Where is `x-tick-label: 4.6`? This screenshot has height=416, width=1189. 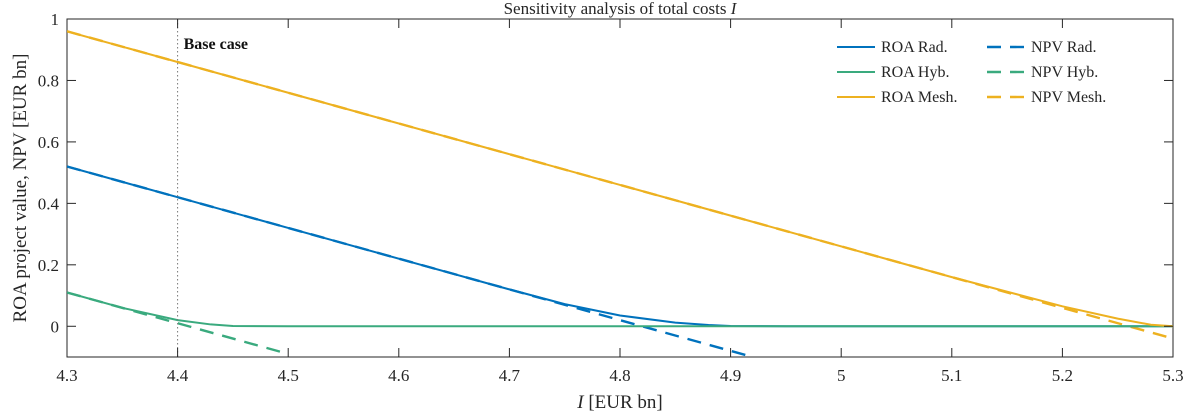 x-tick-label: 4.6 is located at coordinates (398, 375).